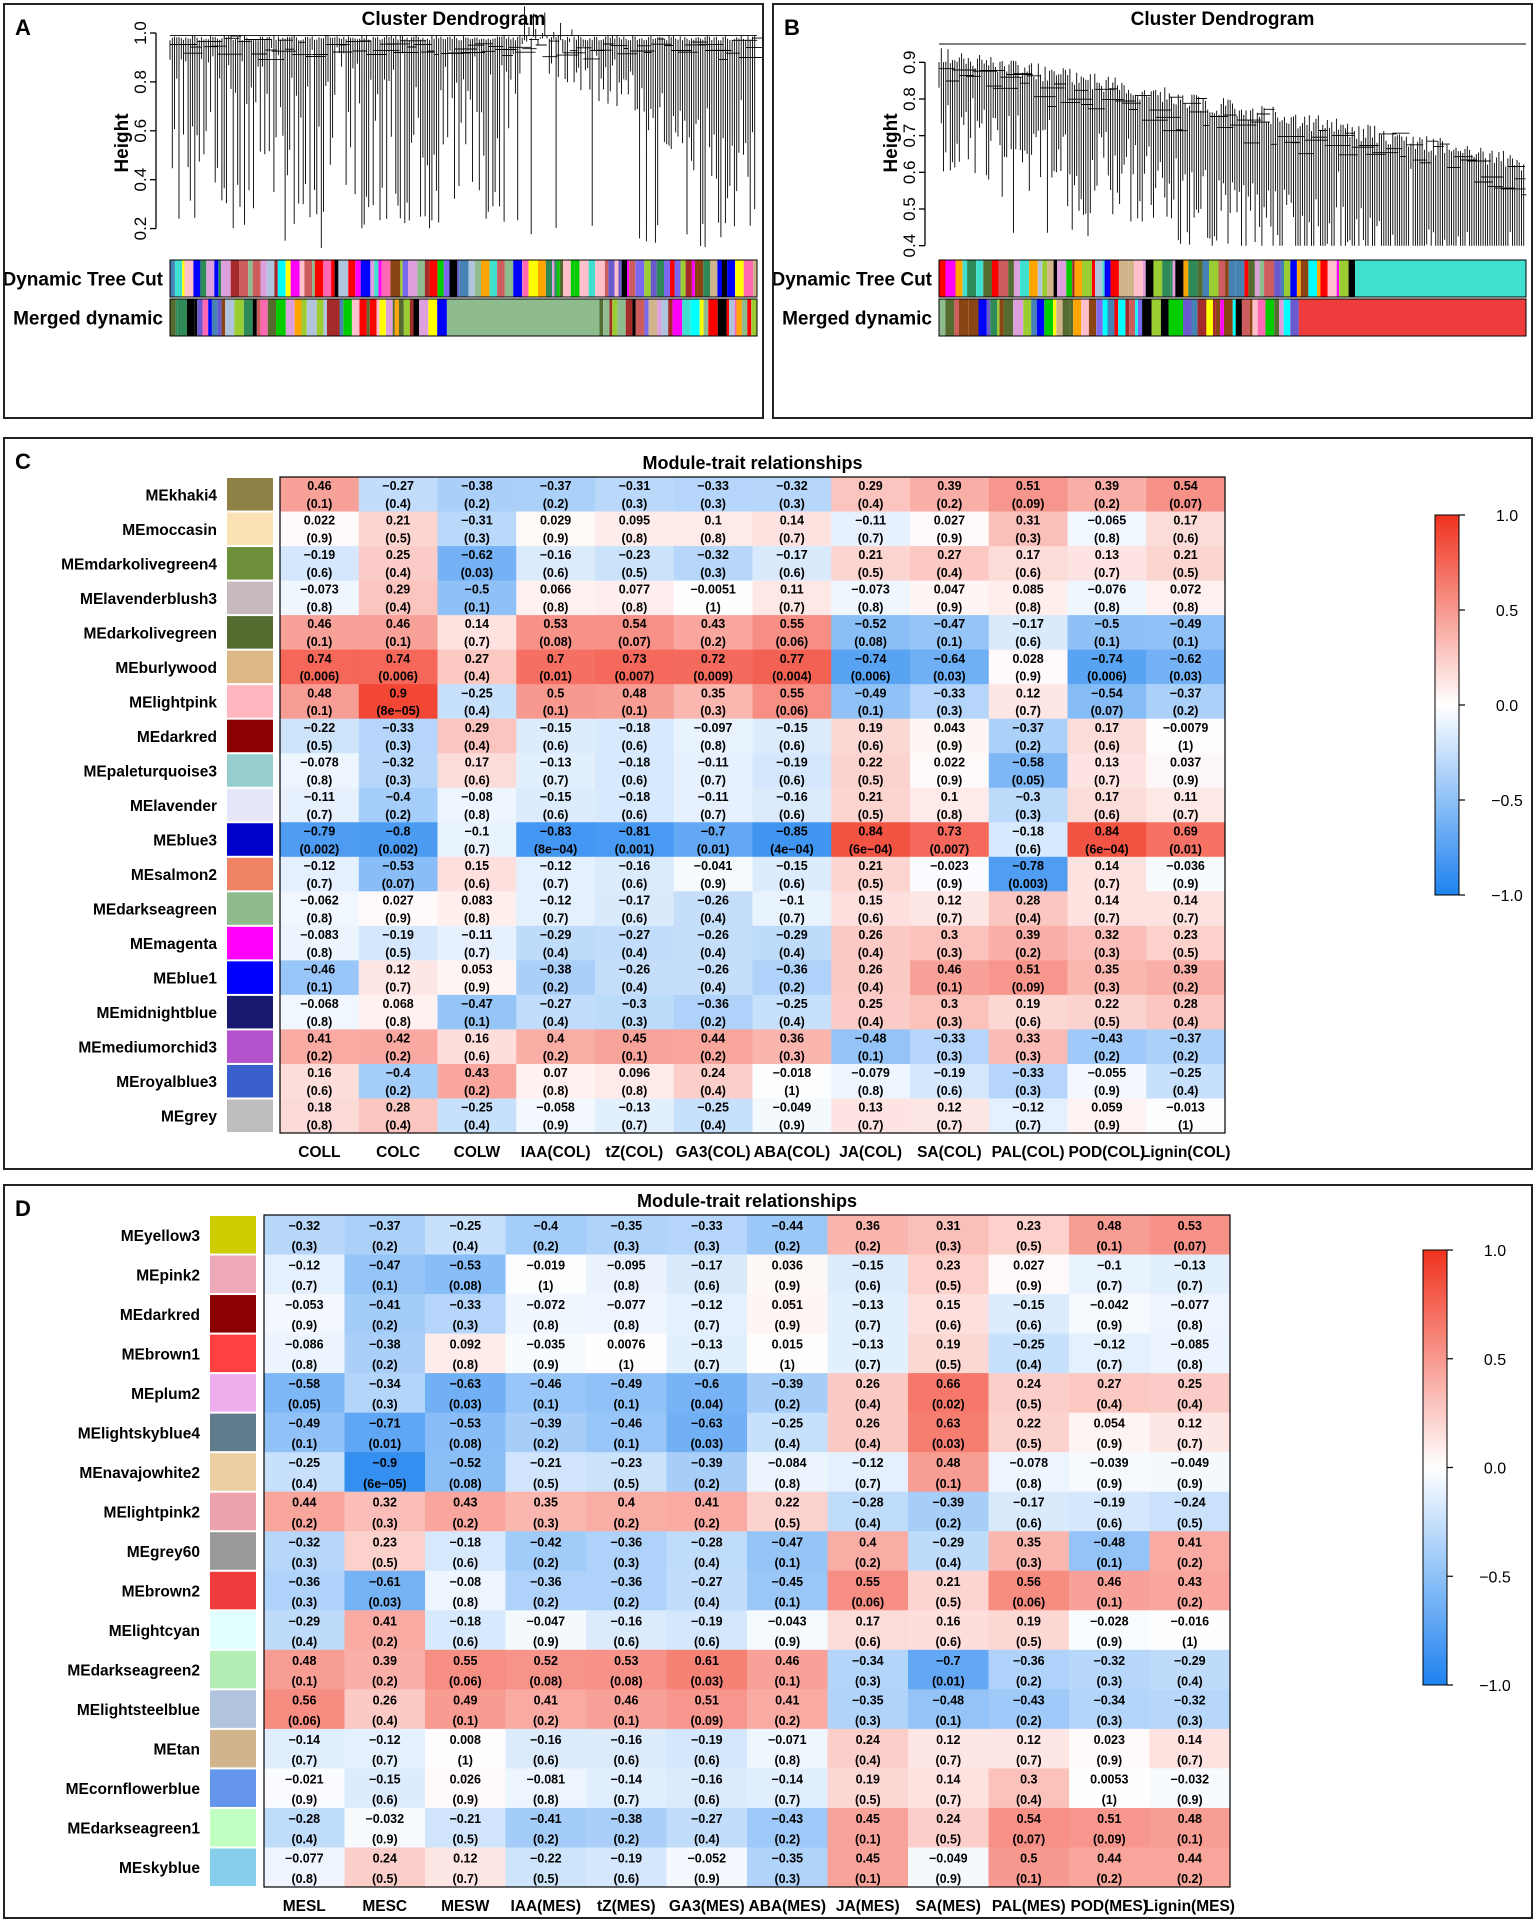  What do you see at coordinates (556, 866) in the screenshot?
I see `cell-correlation: −0.12` at bounding box center [556, 866].